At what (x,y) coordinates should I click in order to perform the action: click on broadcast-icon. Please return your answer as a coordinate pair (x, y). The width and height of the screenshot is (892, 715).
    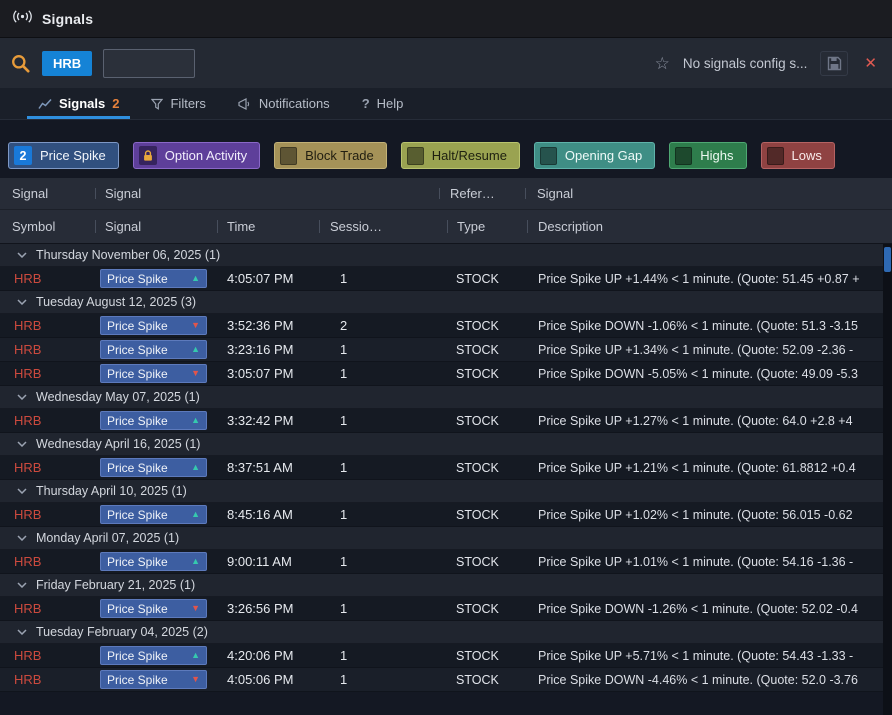
    Looking at the image, I should click on (22, 19).